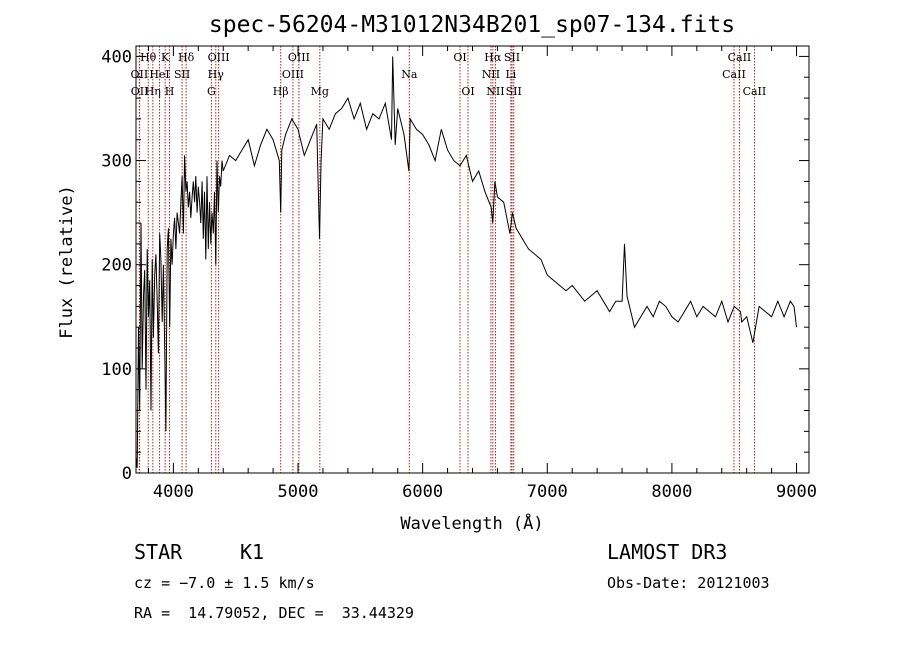 This screenshot has width=900, height=649. I want to click on coordinates: RA = 14.79052, DEC = 33.44329, so click(274, 613).